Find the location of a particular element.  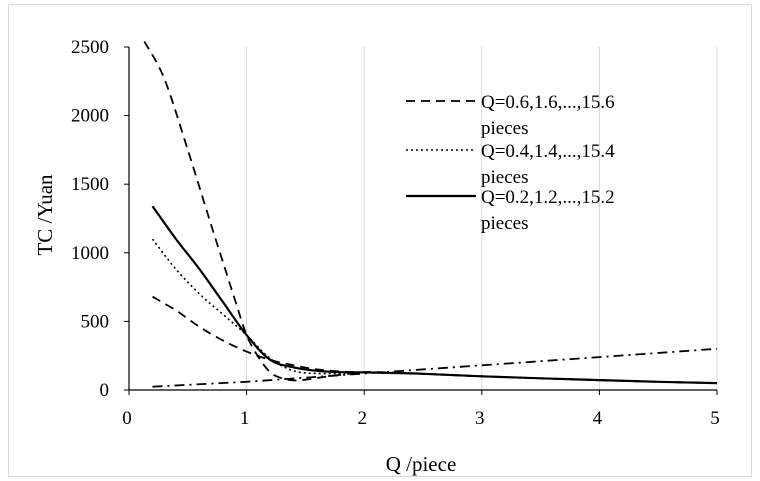

y-tick-label: 500 is located at coordinates (95, 321).